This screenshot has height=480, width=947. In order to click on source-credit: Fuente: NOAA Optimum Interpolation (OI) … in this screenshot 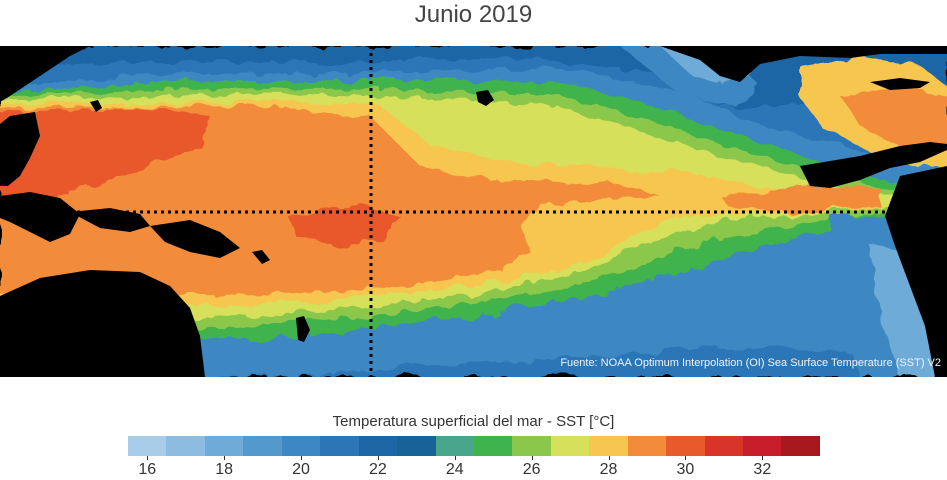, I will do `click(750, 363)`.